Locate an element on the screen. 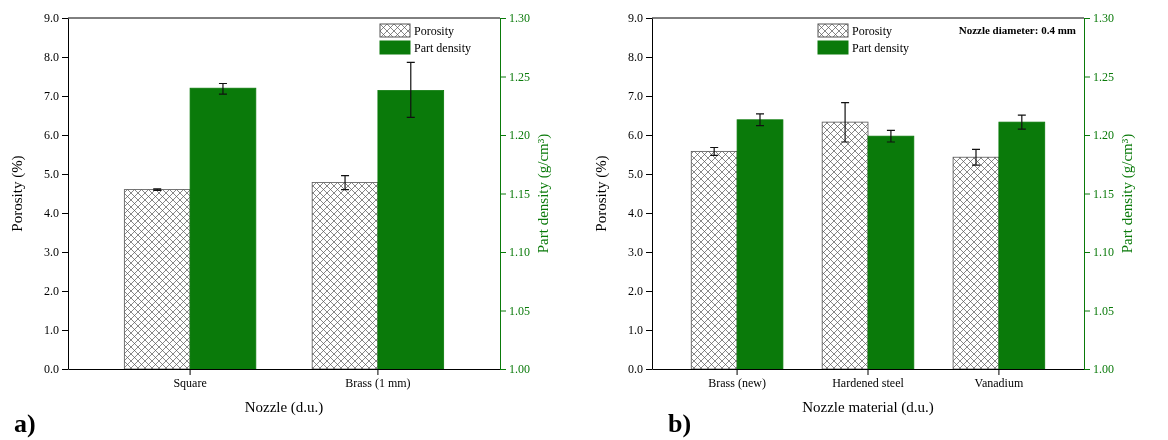  x-tick-label: Brass (1 mm) is located at coordinates (378, 382).